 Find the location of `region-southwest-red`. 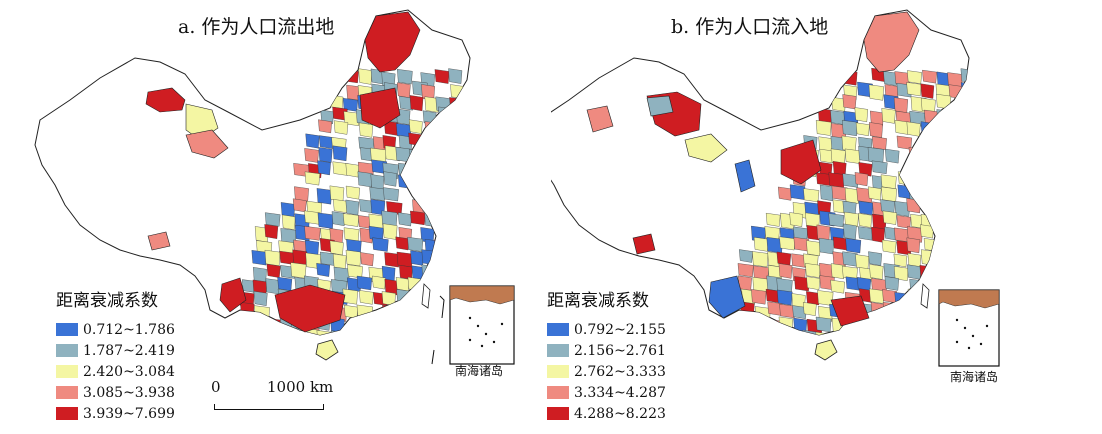

region-southwest-red is located at coordinates (310, 308).